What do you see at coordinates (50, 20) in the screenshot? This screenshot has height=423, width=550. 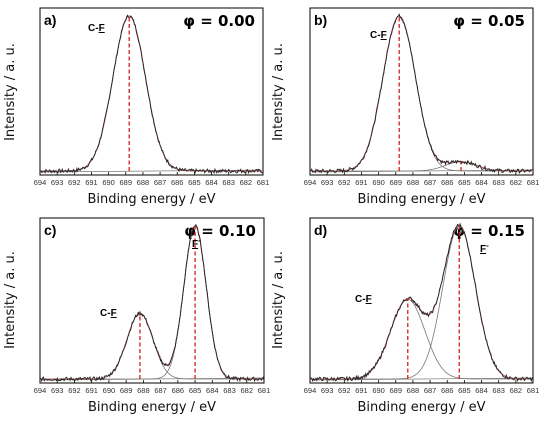 I see `panel-letter: a)` at bounding box center [50, 20].